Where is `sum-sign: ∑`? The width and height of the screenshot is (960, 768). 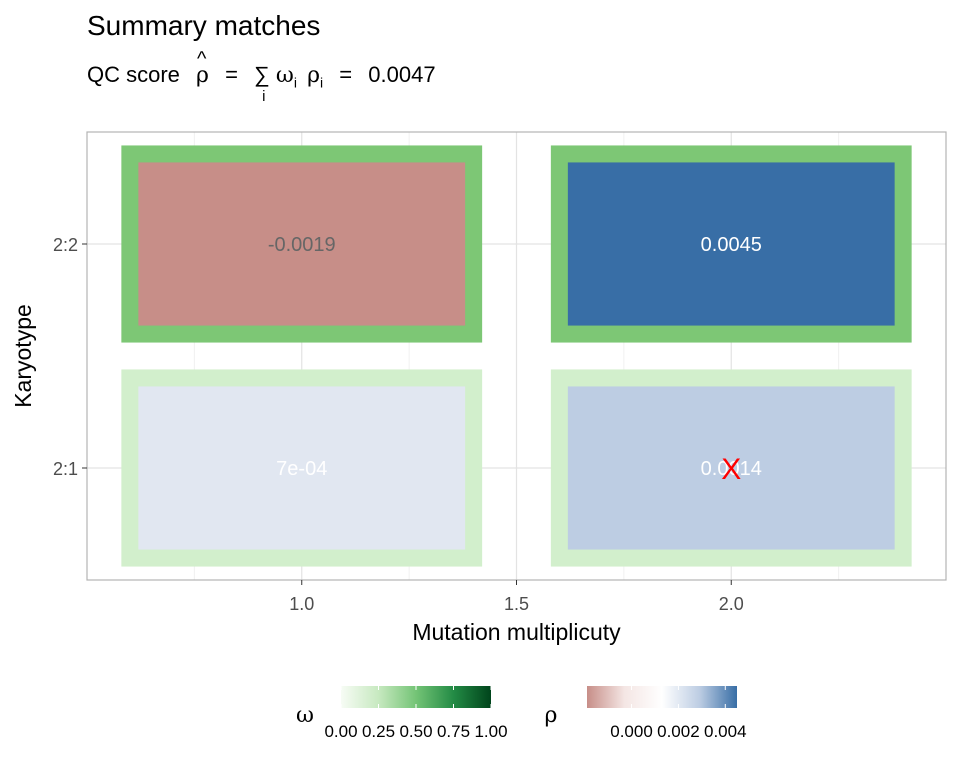 sum-sign: ∑ is located at coordinates (262, 74).